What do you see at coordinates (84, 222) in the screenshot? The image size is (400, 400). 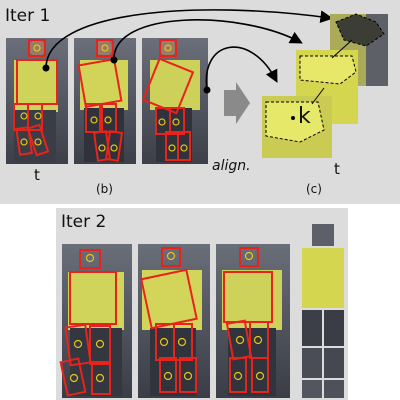 I see `iter2-title: Iter 2` at bounding box center [84, 222].